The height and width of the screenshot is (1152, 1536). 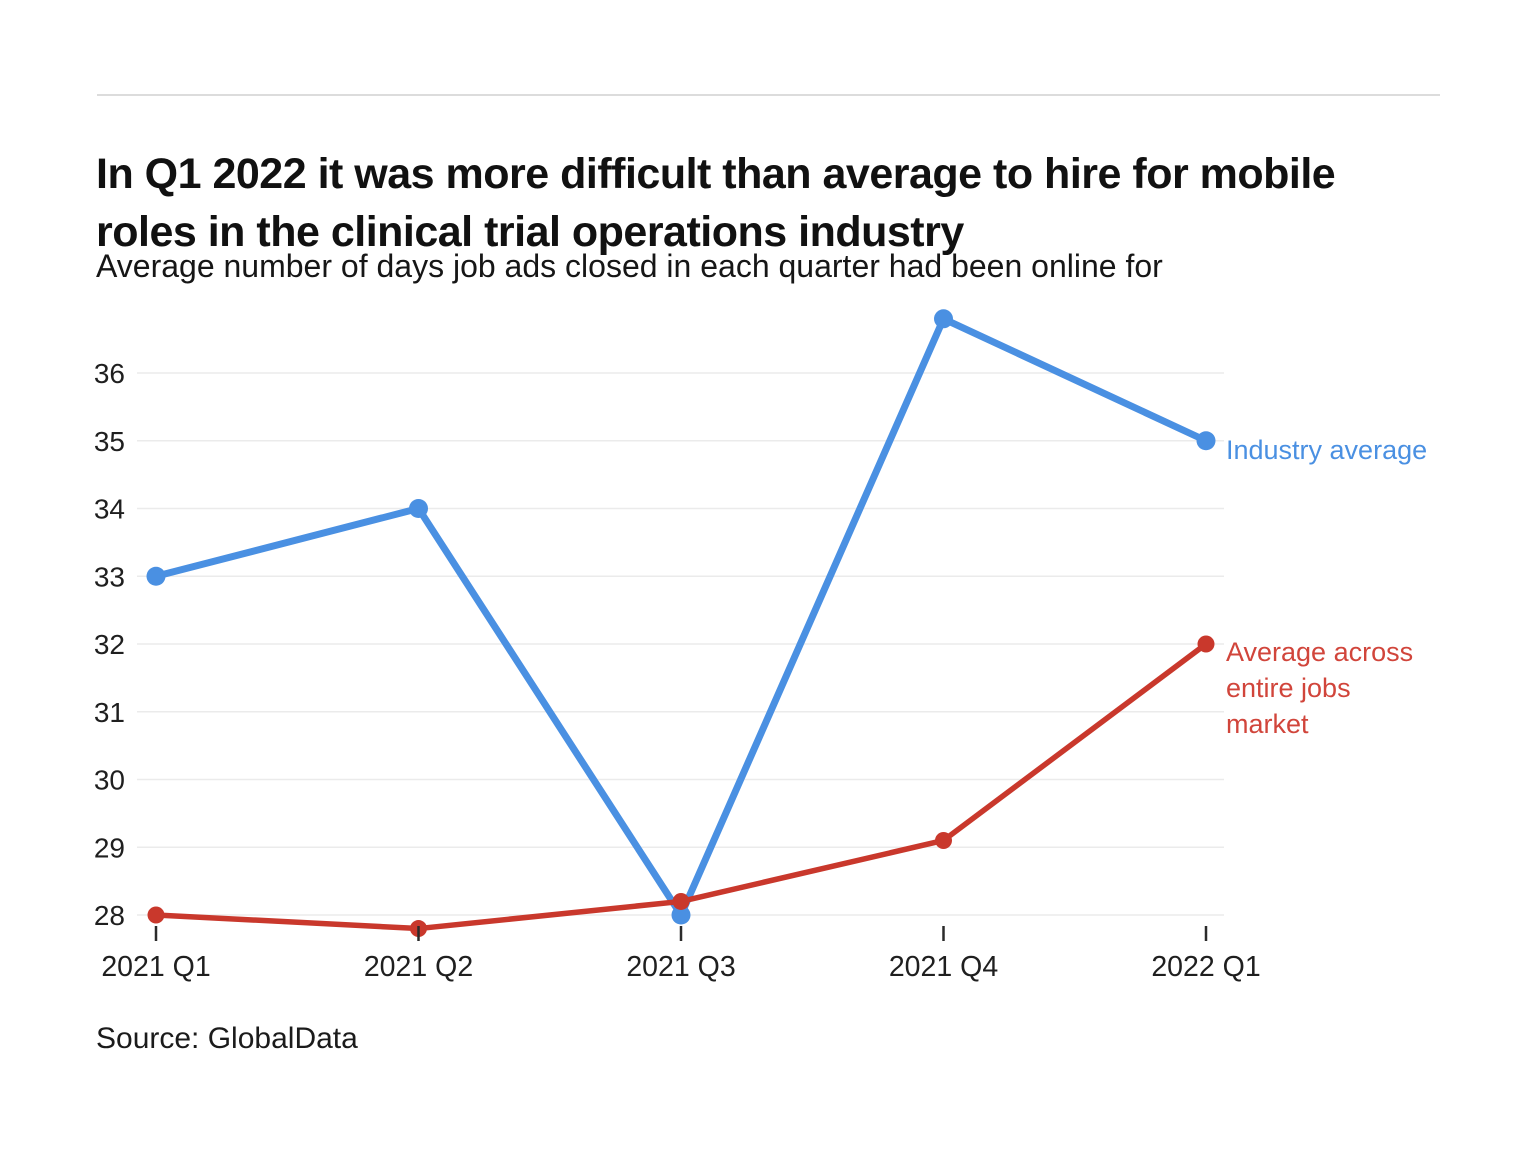 I want to click on y-axis-tick-label: 32, so click(x=109, y=644).